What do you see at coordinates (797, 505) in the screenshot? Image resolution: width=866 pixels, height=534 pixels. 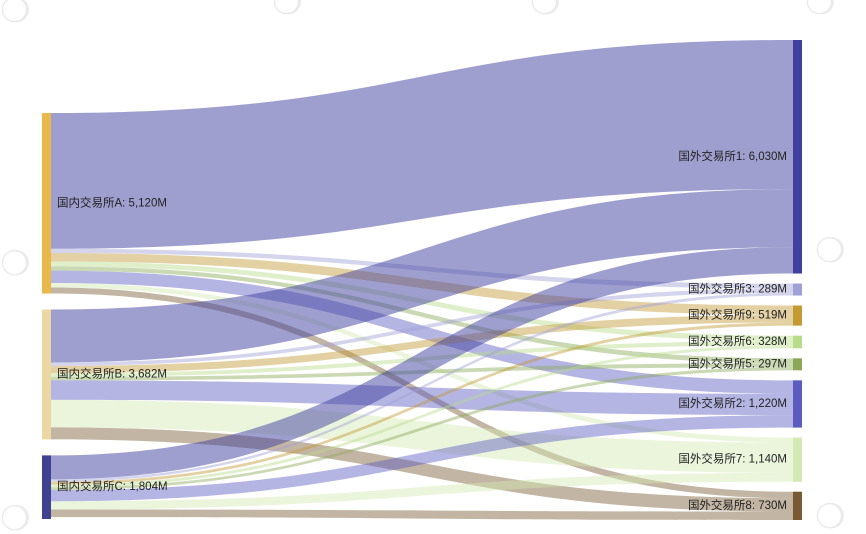 I see `node-F8` at bounding box center [797, 505].